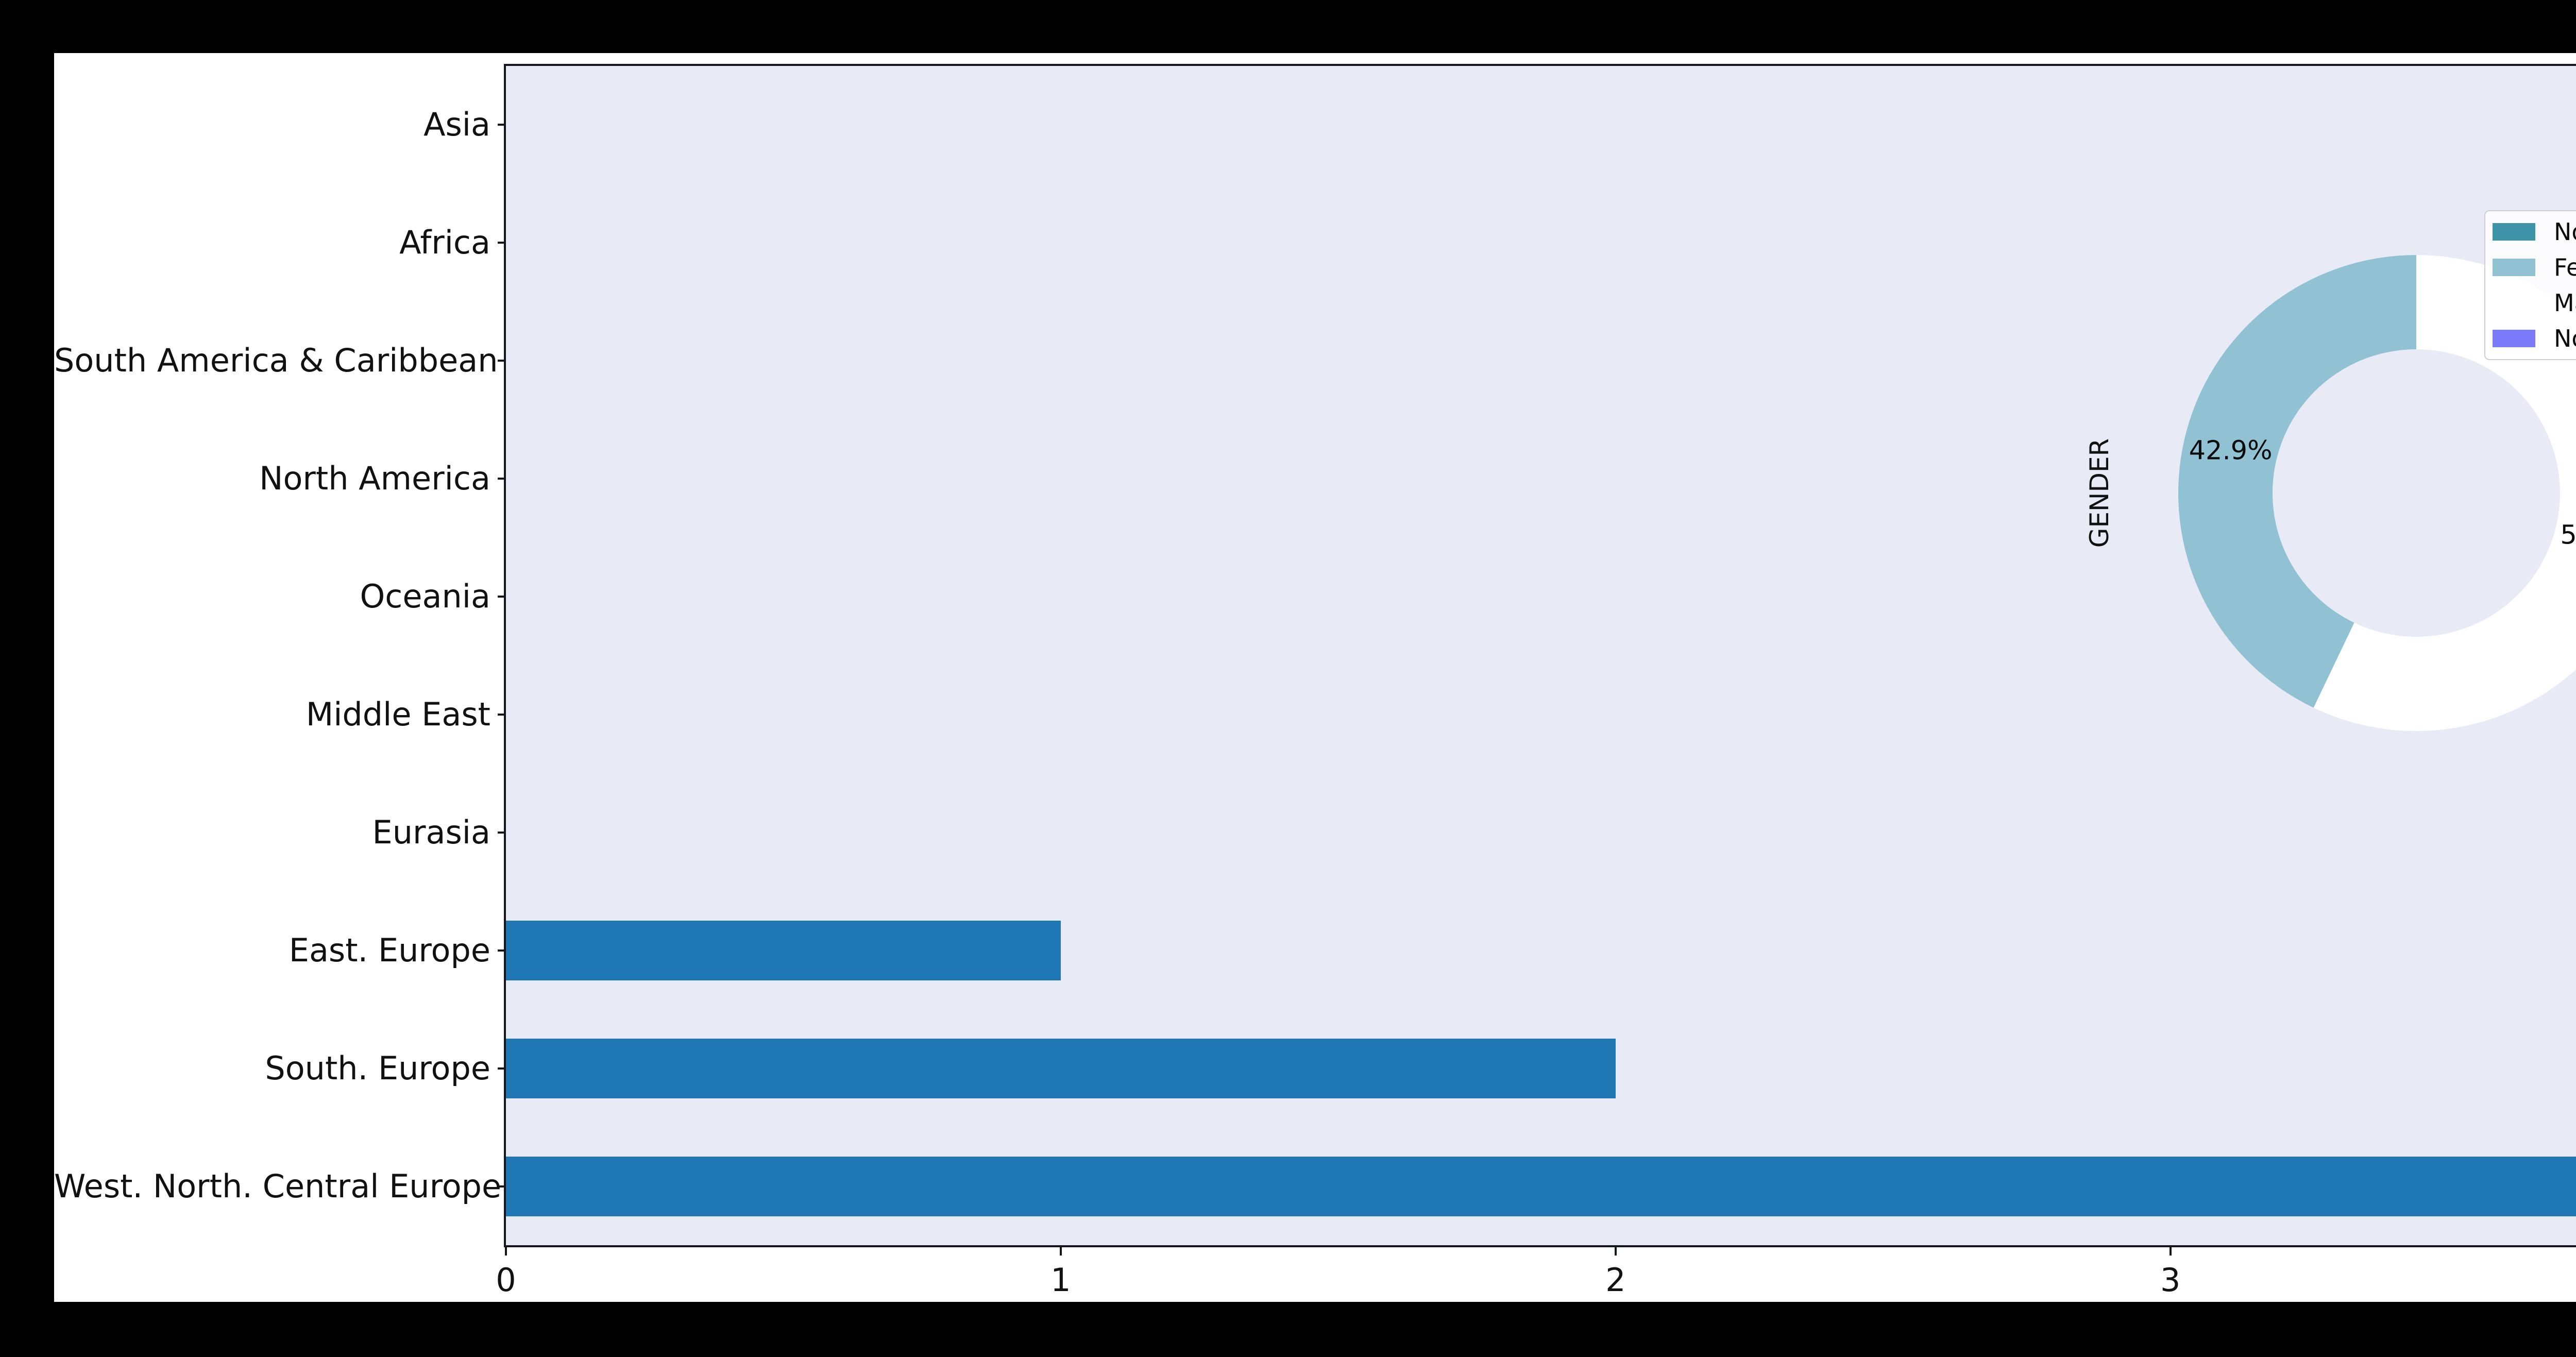 This screenshot has width=2576, height=1357. What do you see at coordinates (2231, 451) in the screenshot?
I see `pct-label-female: 42.9%` at bounding box center [2231, 451].